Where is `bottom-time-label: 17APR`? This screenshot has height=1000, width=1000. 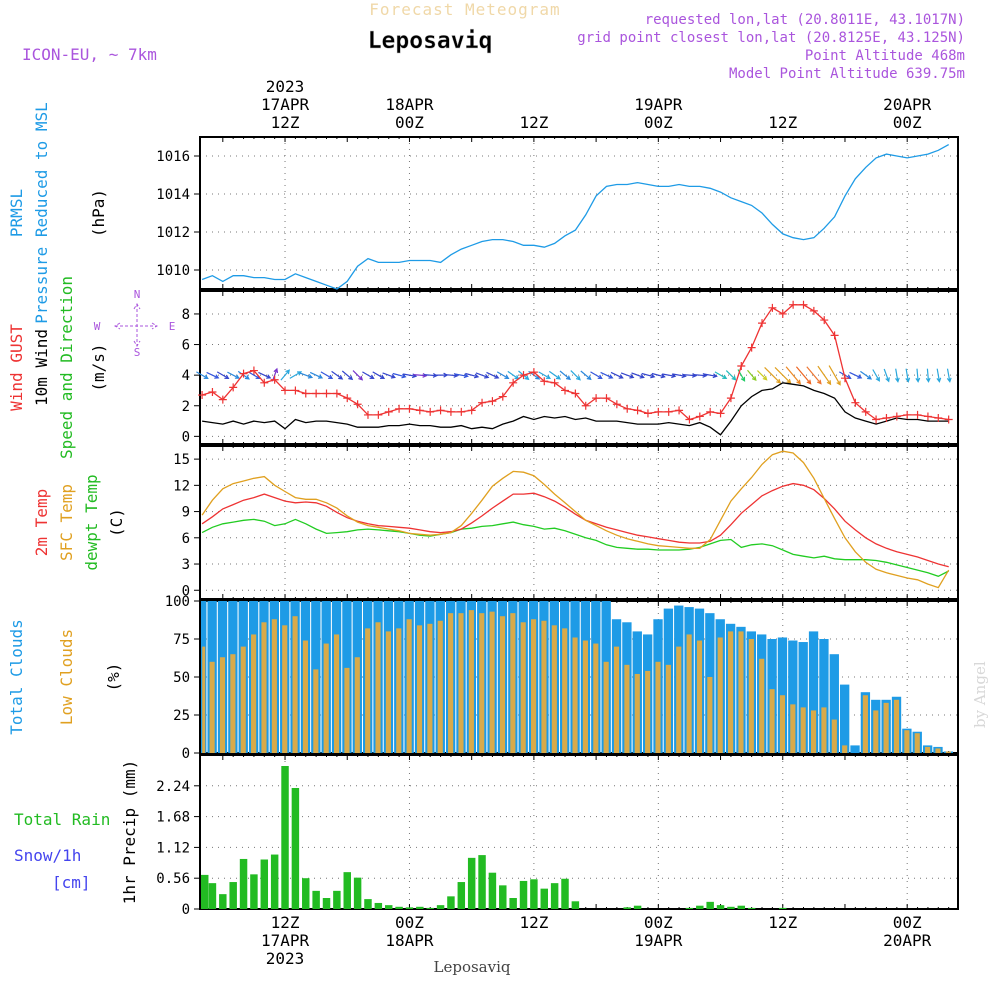
bottom-time-label: 17APR is located at coordinates (285, 940).